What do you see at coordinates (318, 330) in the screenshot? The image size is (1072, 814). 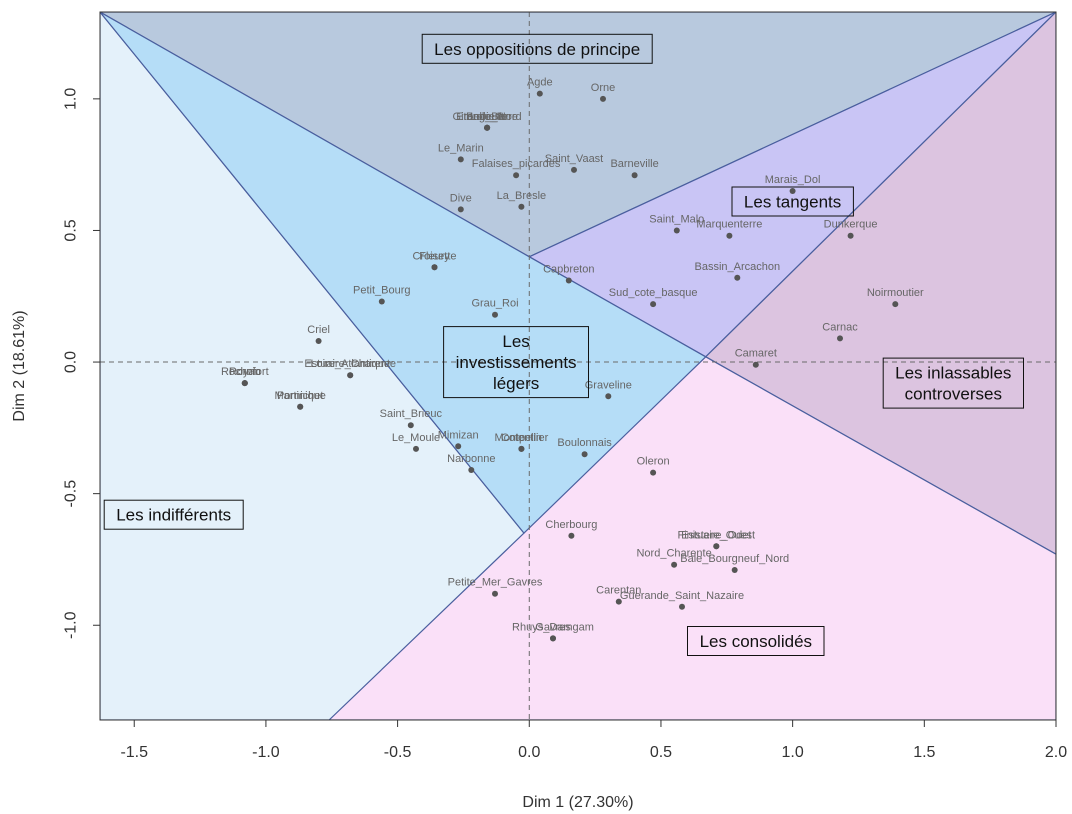 I see `point-label-criel: Criel` at bounding box center [318, 330].